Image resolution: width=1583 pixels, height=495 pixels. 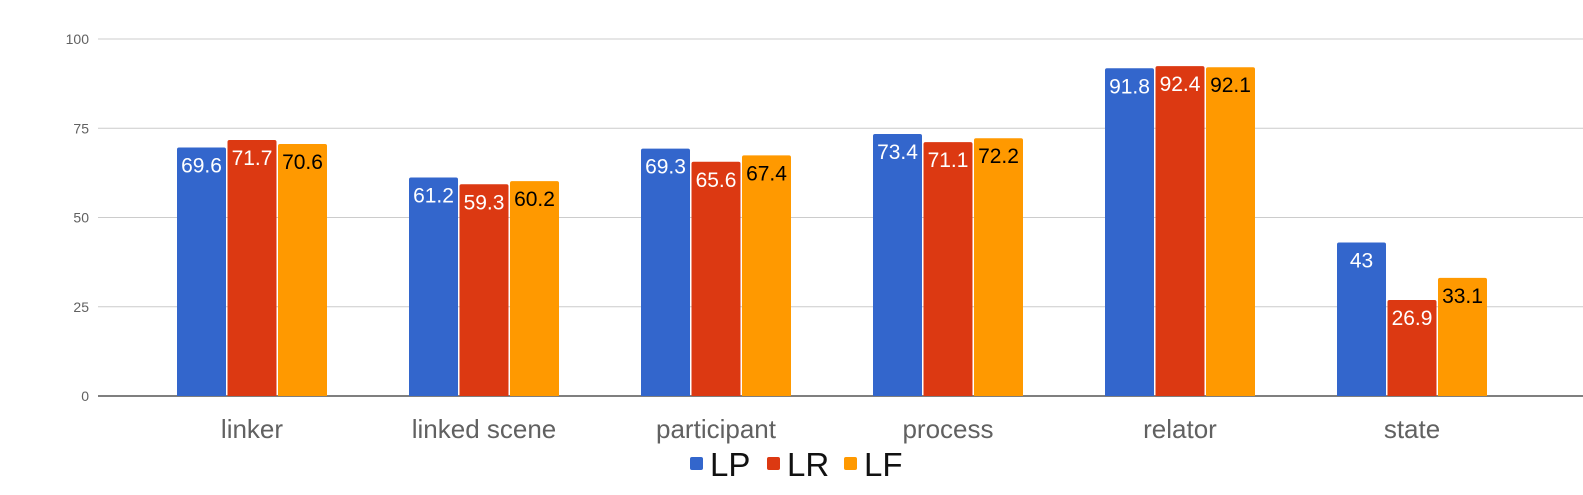 I want to click on x-category-label: process, so click(x=947, y=429).